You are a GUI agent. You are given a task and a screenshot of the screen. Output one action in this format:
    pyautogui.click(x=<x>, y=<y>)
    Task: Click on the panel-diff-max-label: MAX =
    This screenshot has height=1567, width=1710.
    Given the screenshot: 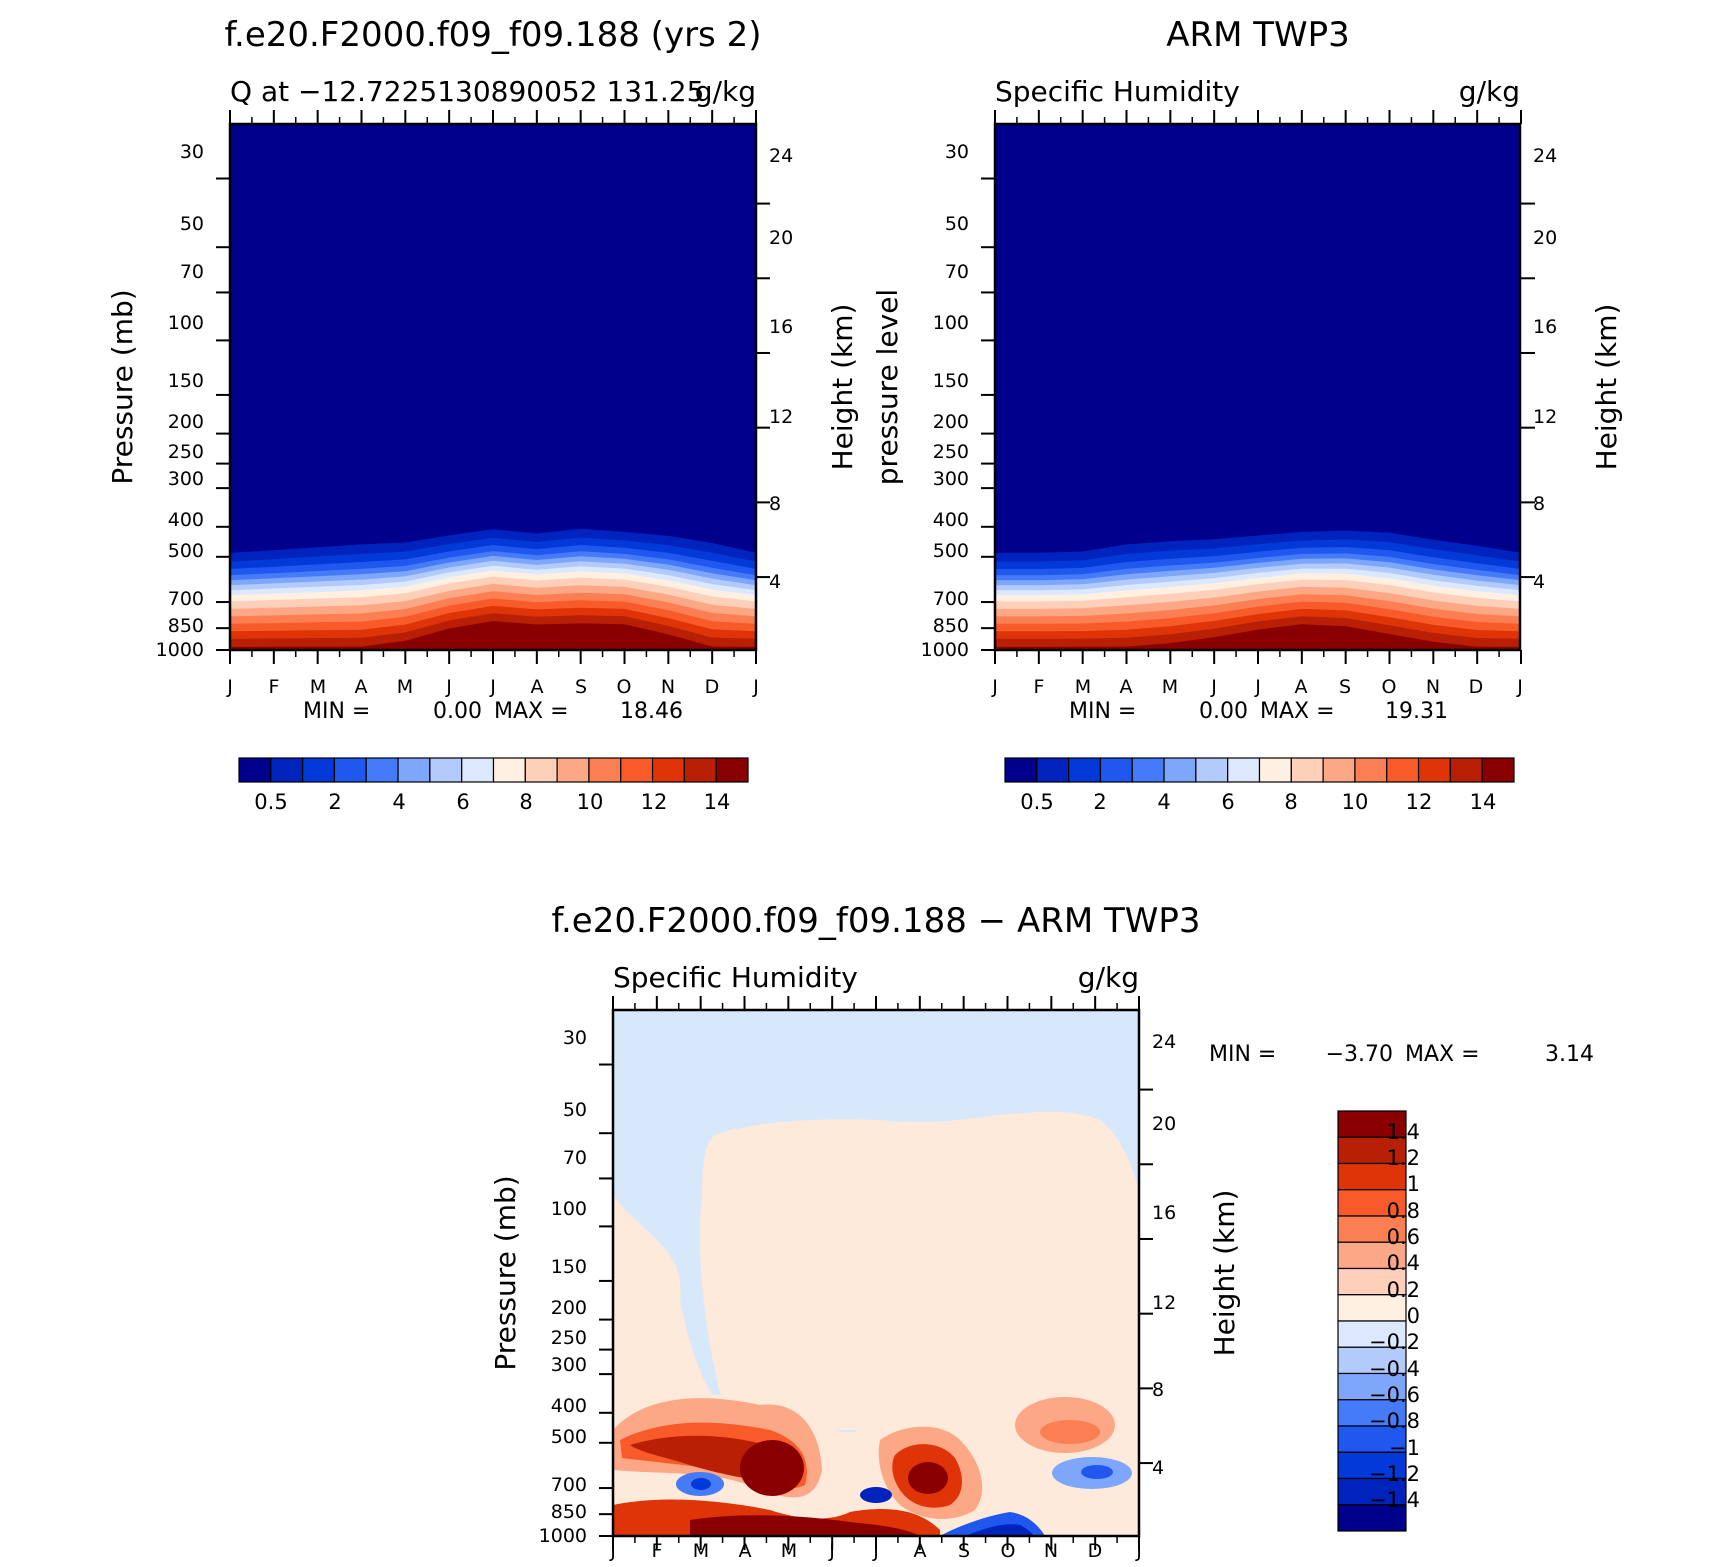 What is the action you would take?
    pyautogui.click(x=1442, y=1054)
    